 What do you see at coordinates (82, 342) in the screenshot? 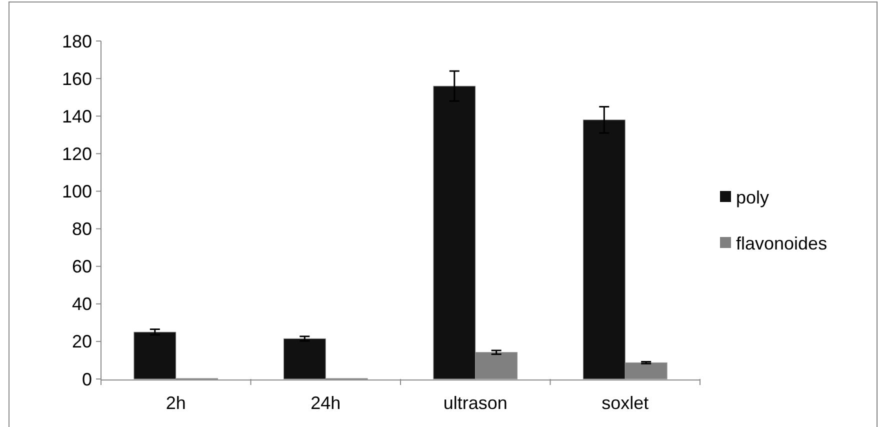
I see `y-tick-label: 20` at bounding box center [82, 342].